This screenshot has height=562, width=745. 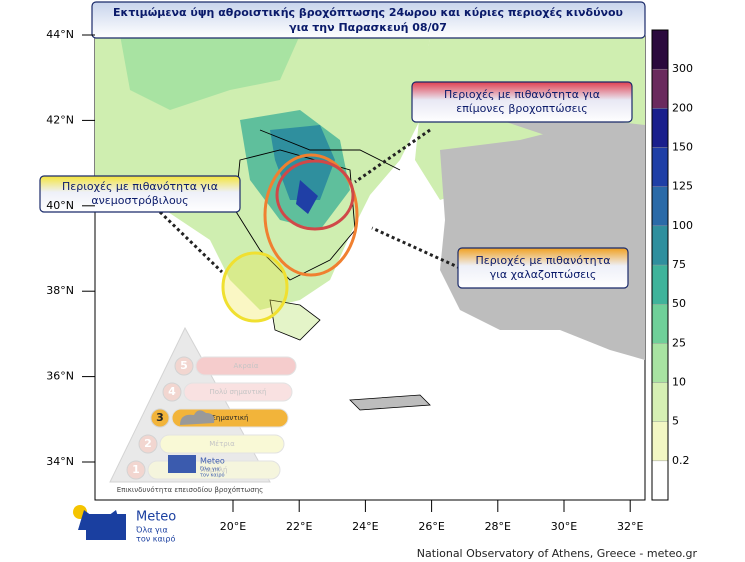 I want to click on risk-caption: Επικινδυνότητα επεισοδίου βροχόπτωσης, so click(x=190, y=490).